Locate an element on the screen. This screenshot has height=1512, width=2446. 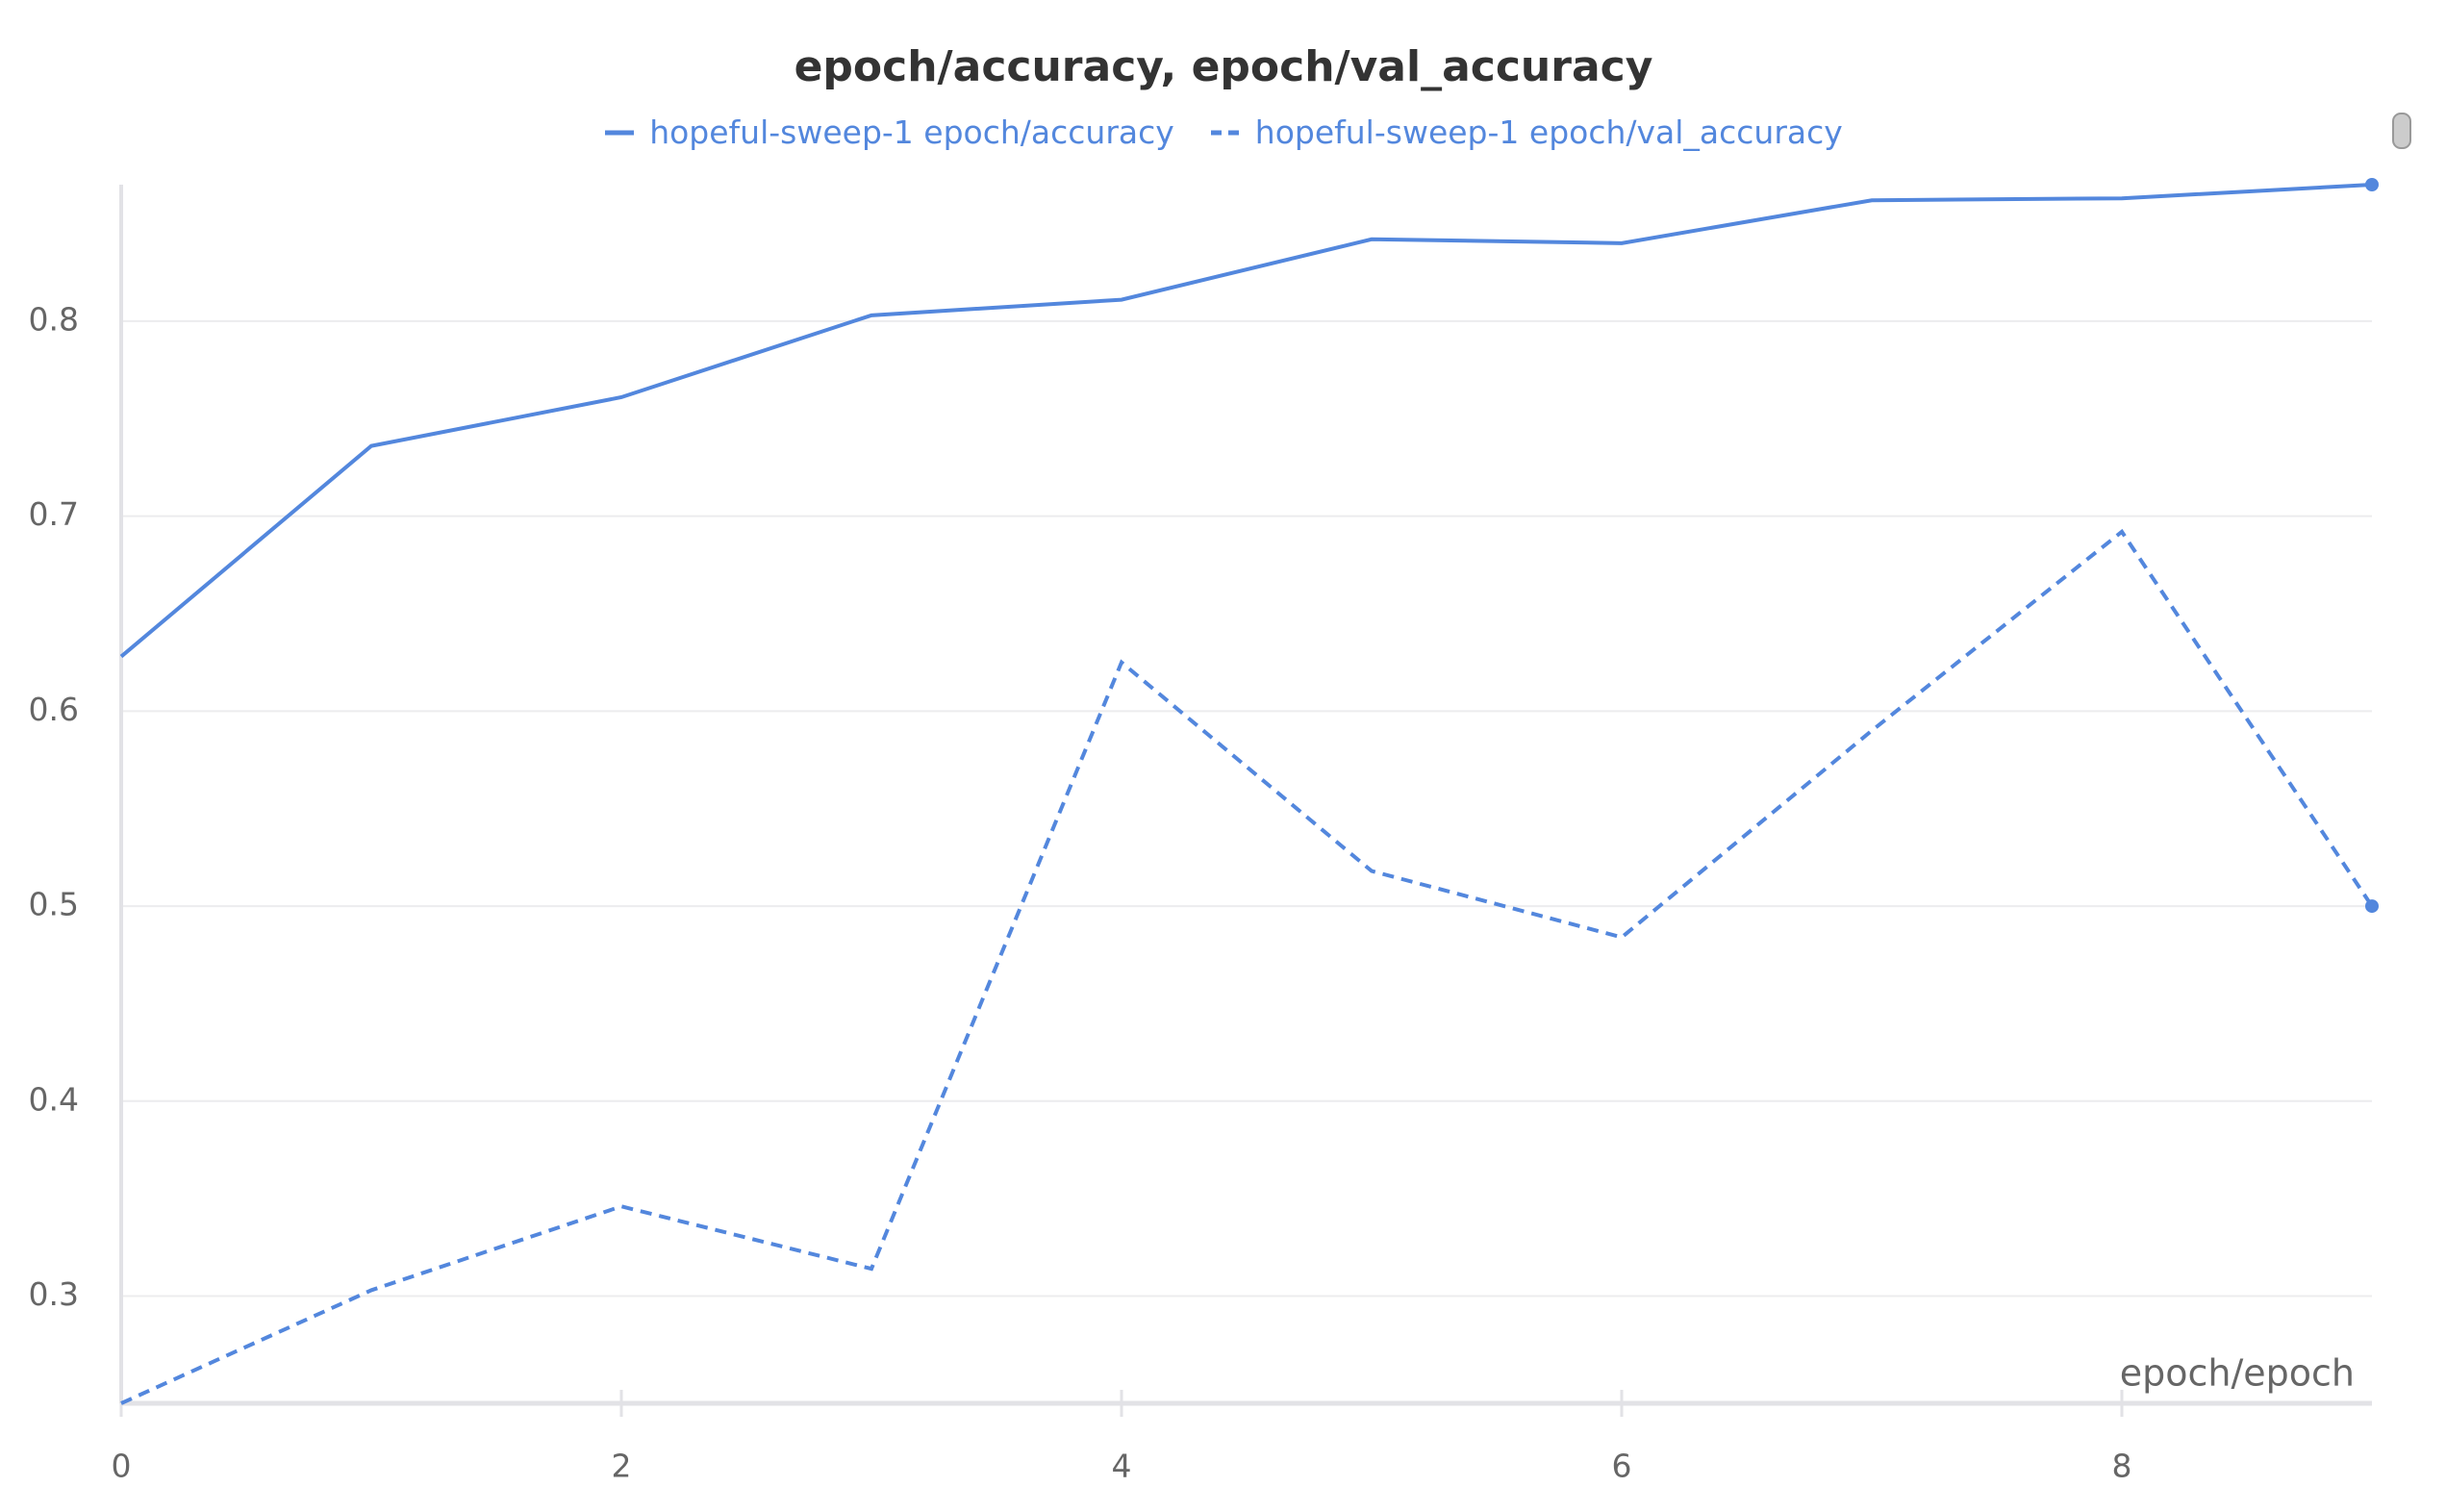
x-tick-label: 2 is located at coordinates (622, 1467).